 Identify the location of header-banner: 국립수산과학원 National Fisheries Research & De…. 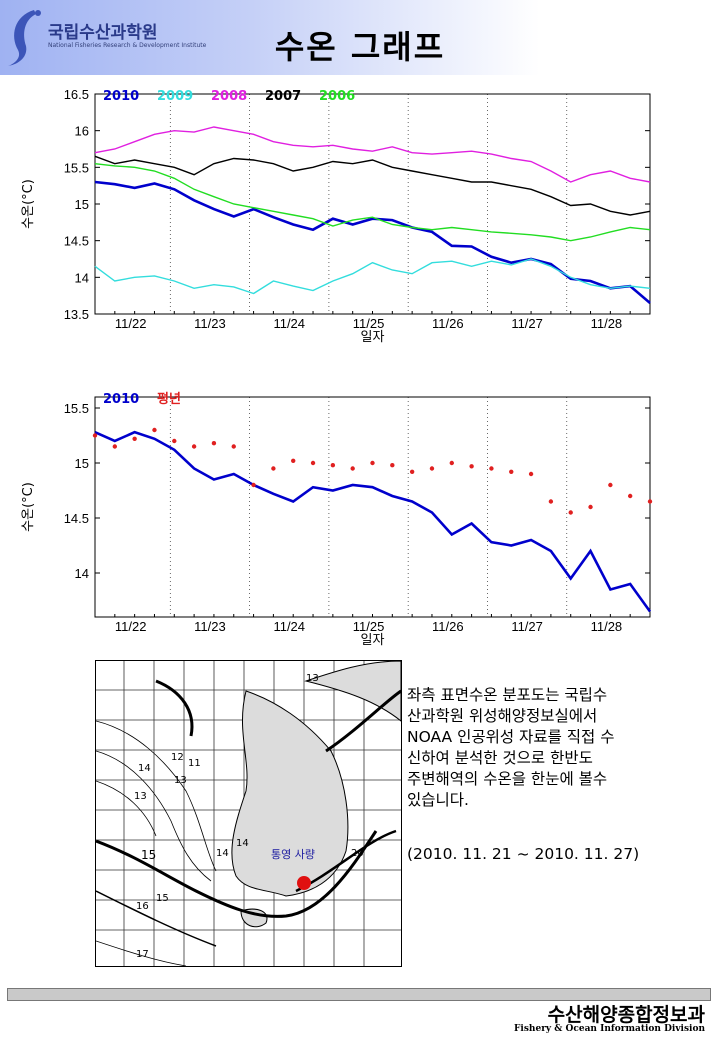
(360, 37).